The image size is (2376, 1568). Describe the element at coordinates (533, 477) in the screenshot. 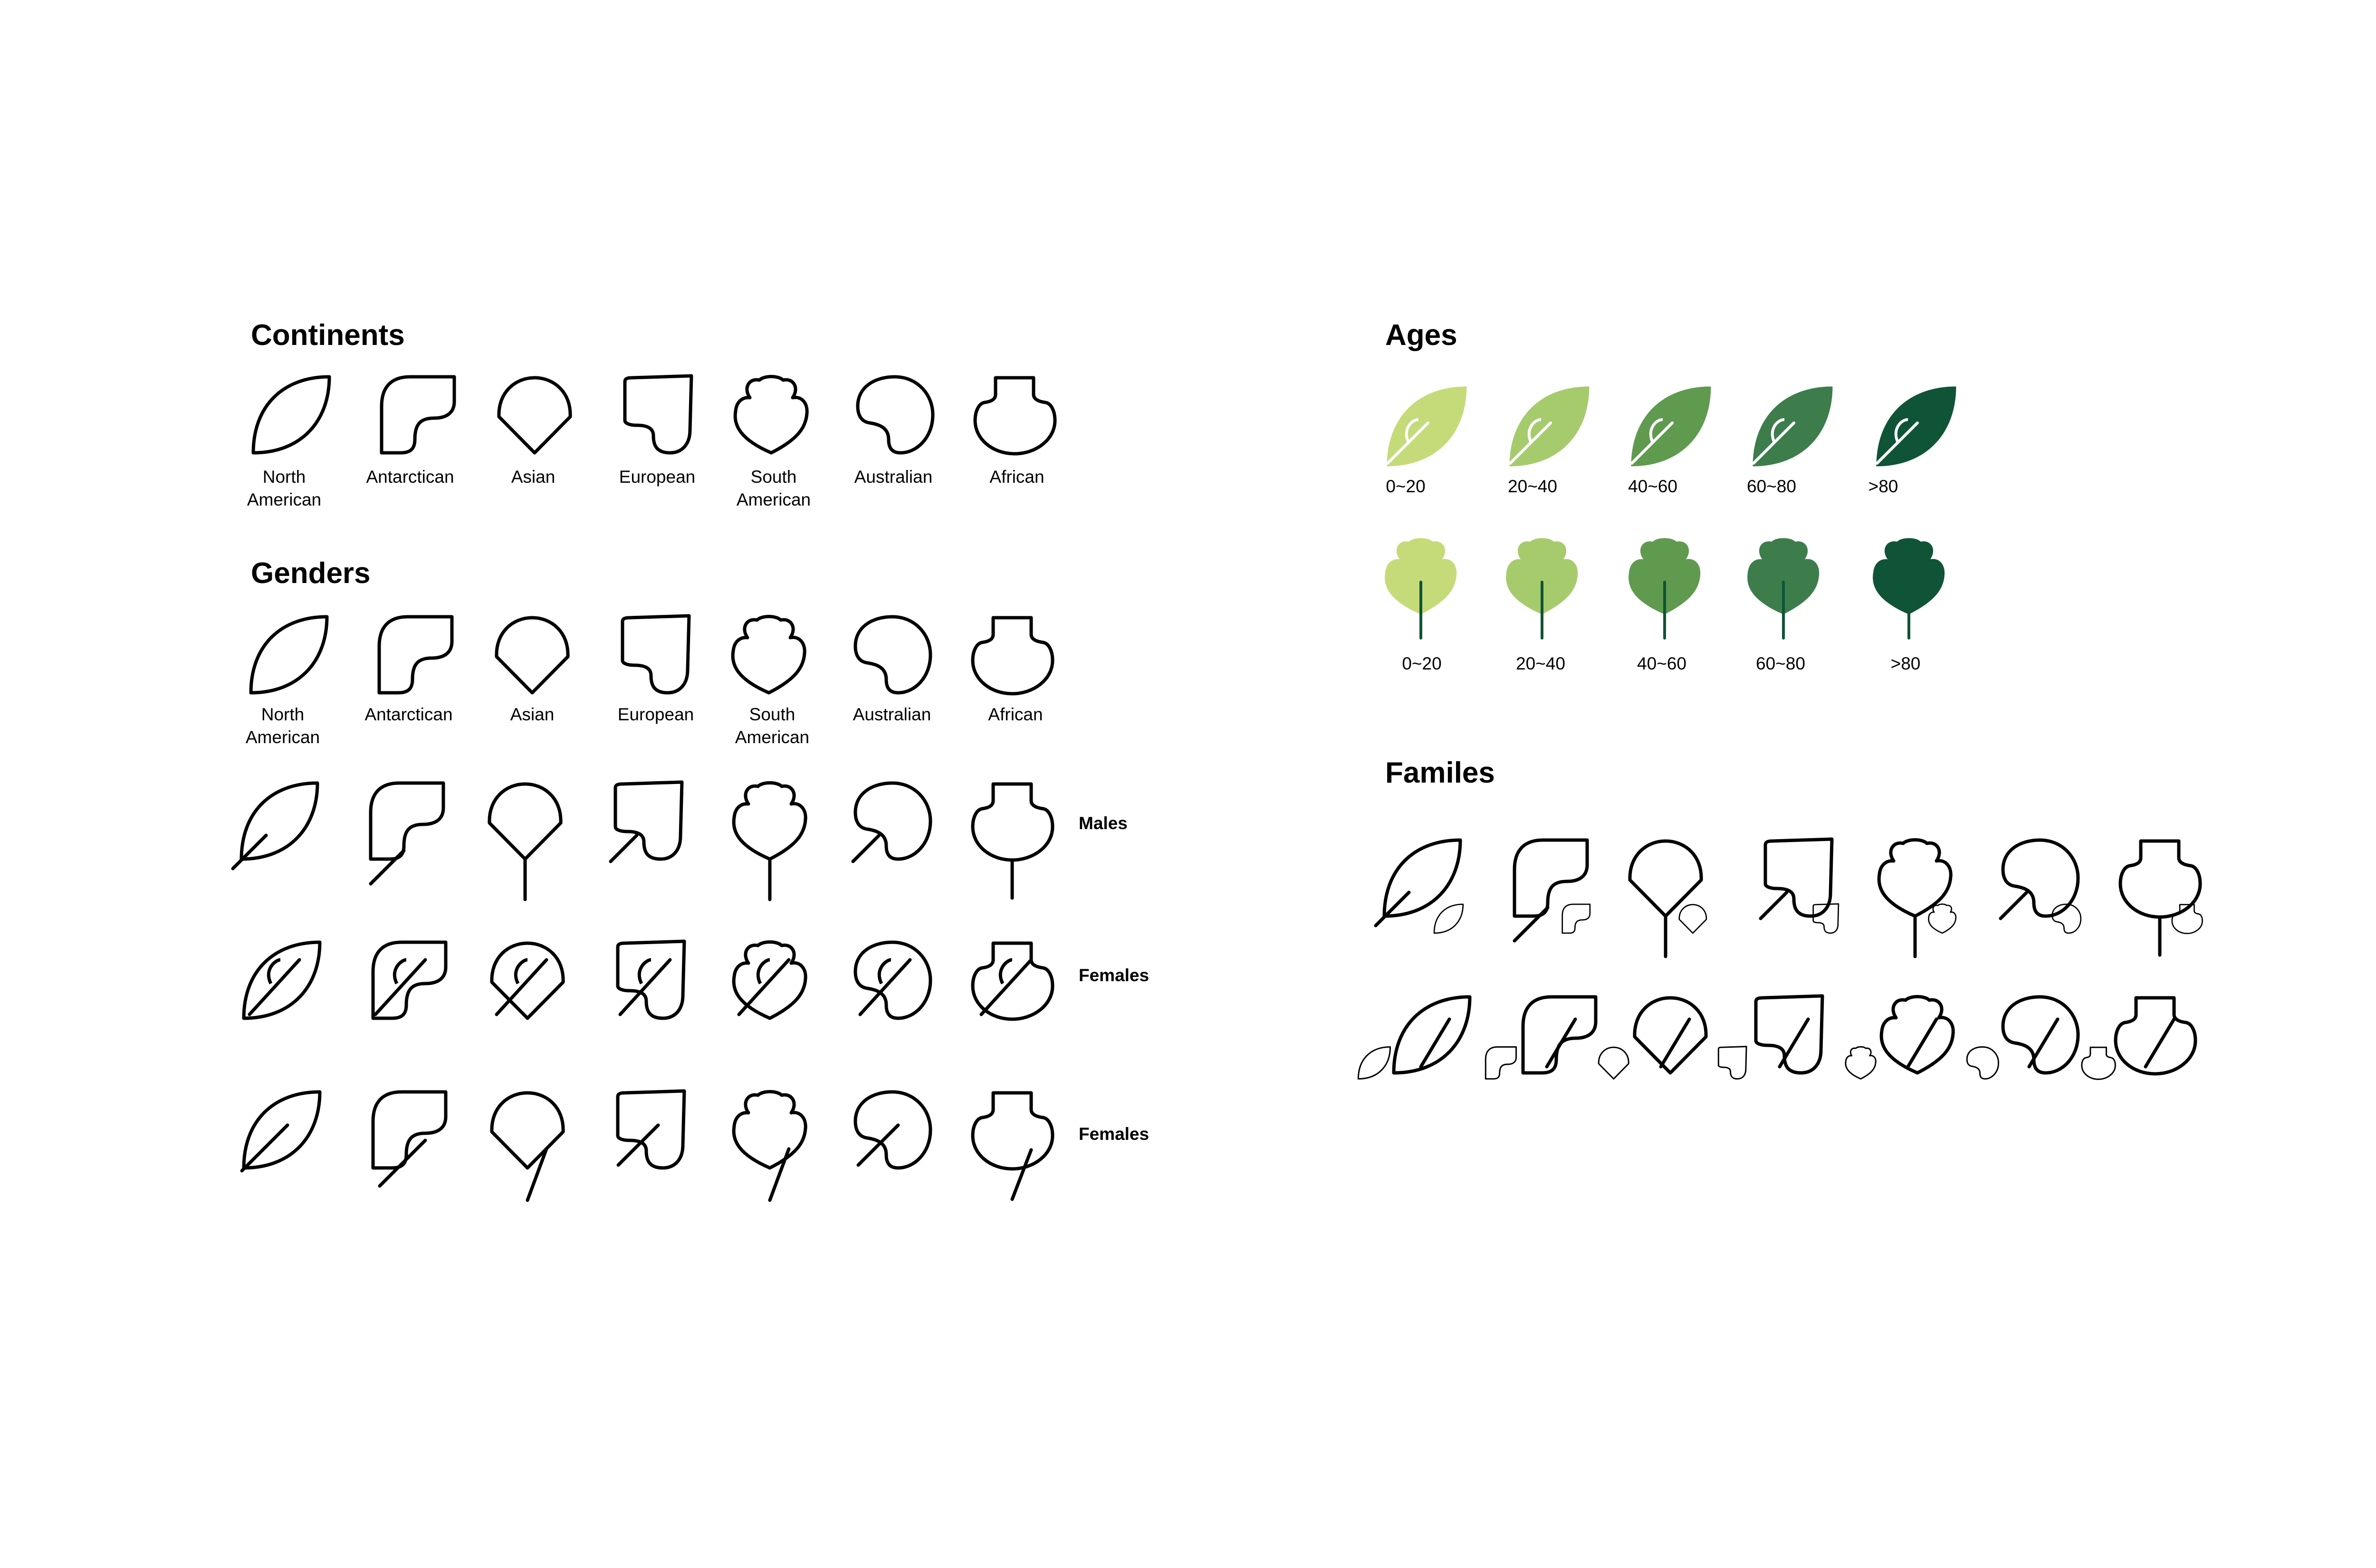

I see `continent-label: Asian` at that location.